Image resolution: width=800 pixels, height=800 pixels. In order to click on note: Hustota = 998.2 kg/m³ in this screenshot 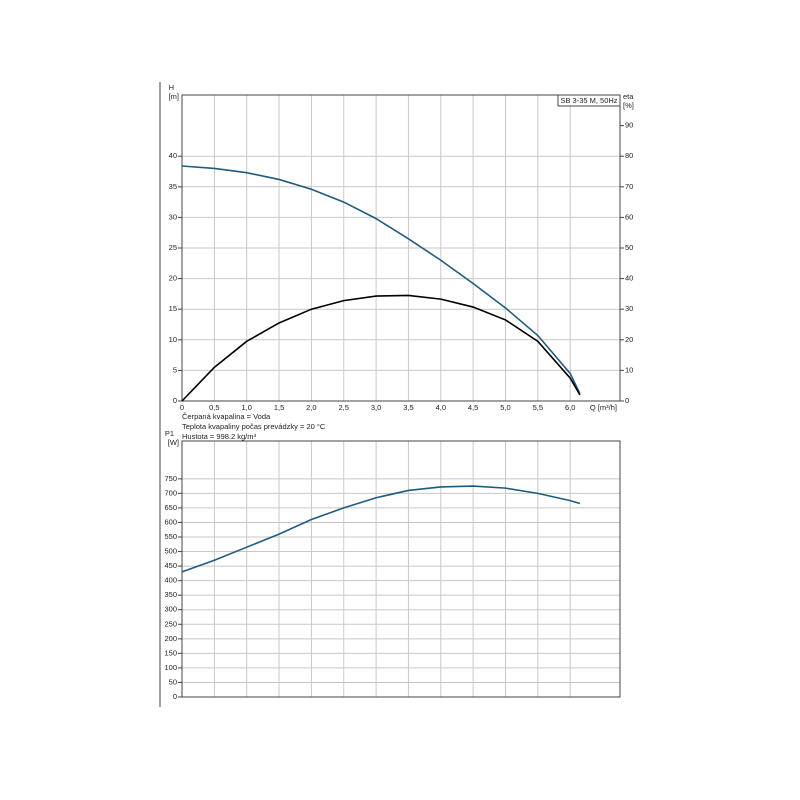, I will do `click(219, 436)`.